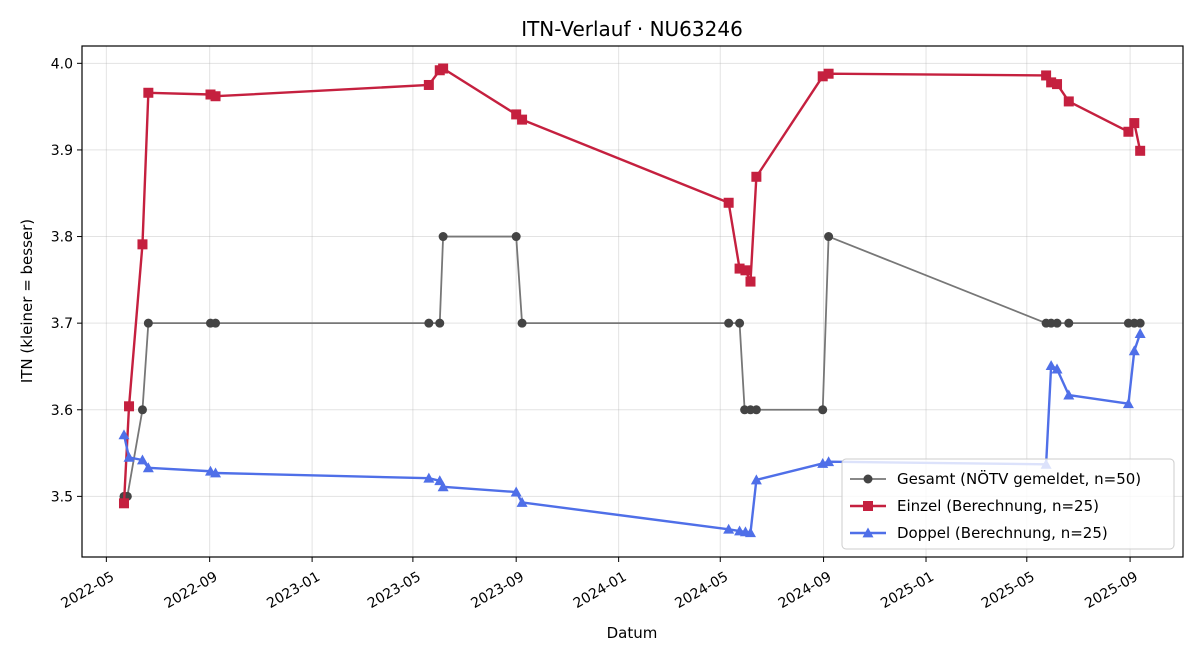  Describe the element at coordinates (998, 506) in the screenshot. I see `legend-label-einzel: Einzel (Berechnung, n=25)` at that location.